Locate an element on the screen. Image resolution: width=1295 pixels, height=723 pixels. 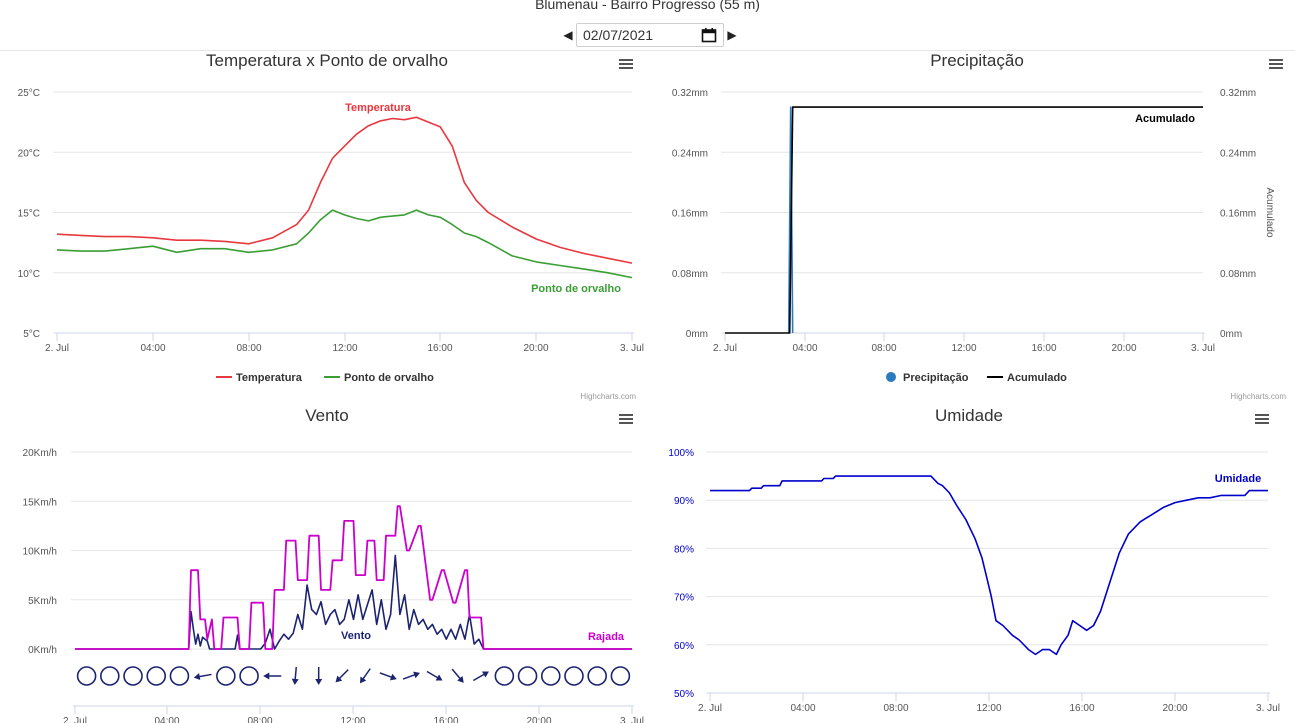
series-line-vento is located at coordinates (353, 602).